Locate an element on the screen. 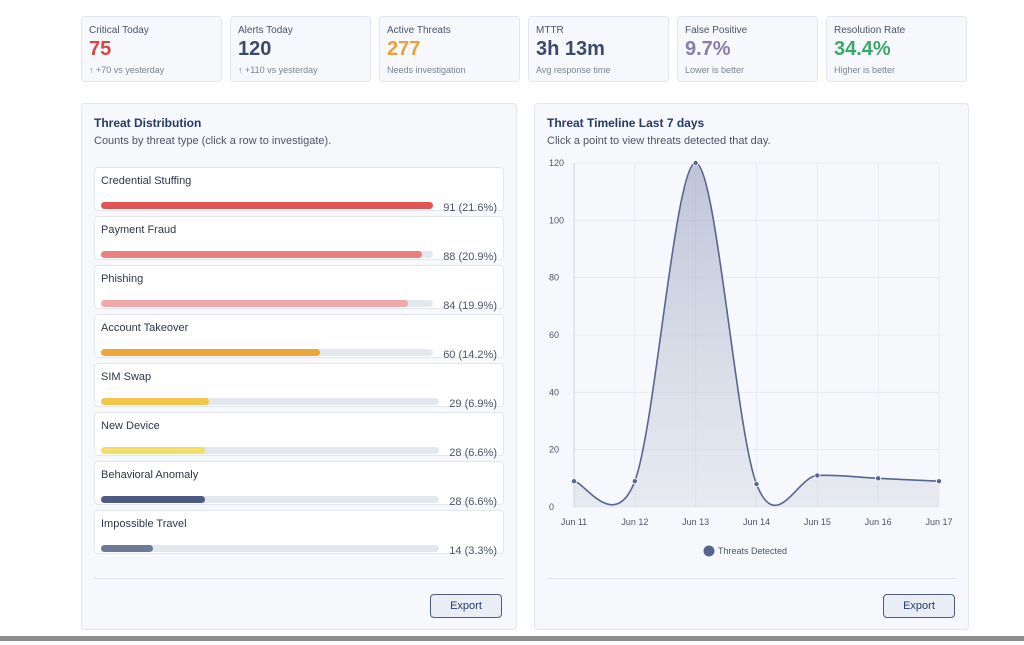  y-tick-label: 20 is located at coordinates (554, 450).